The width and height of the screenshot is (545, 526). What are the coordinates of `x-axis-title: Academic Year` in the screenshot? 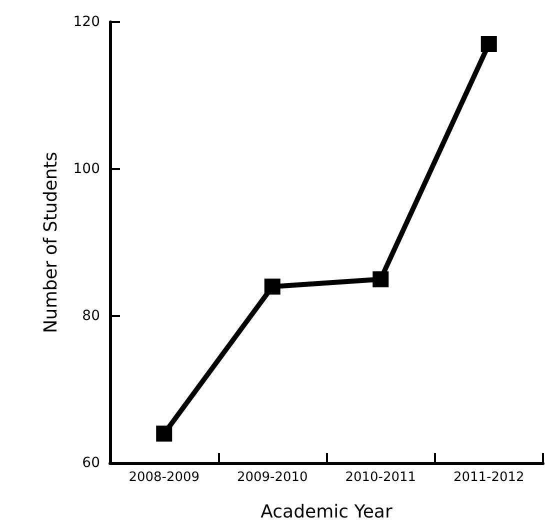 It's located at (326, 512).